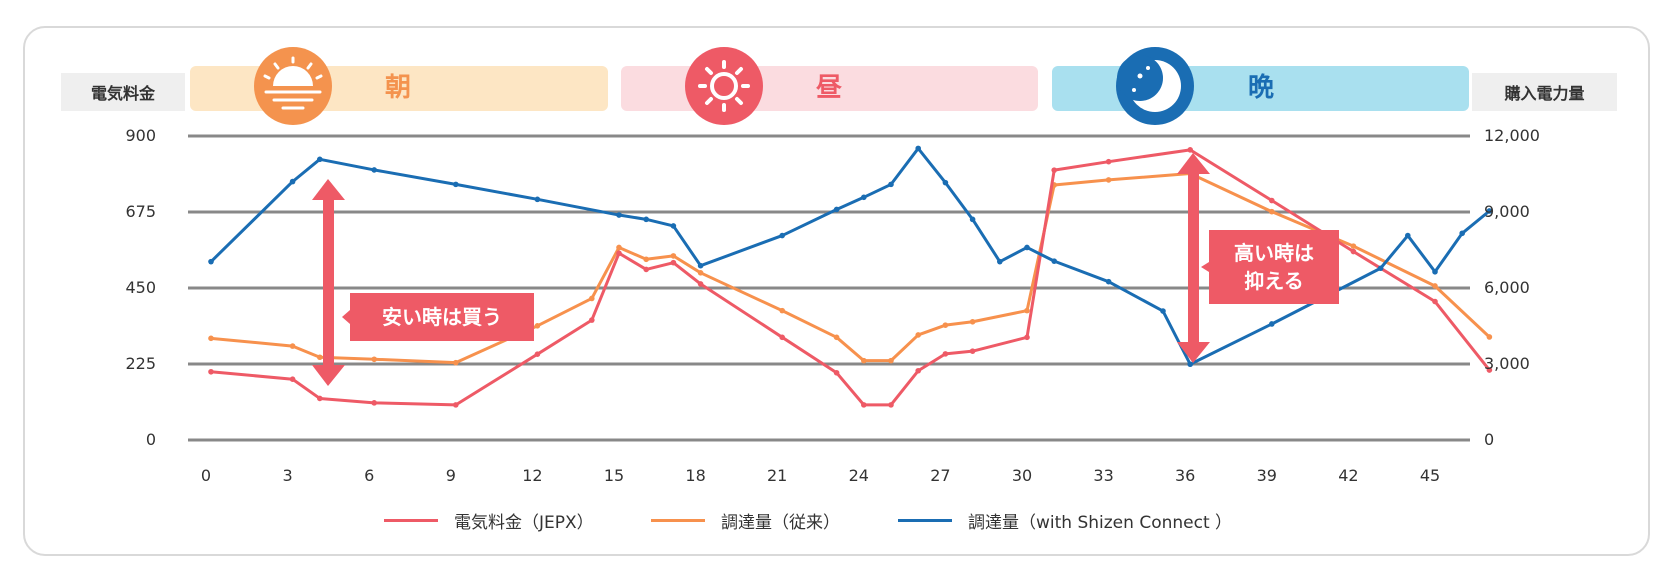 The image size is (1674, 586). I want to click on x-tick-label: 9, so click(450, 475).